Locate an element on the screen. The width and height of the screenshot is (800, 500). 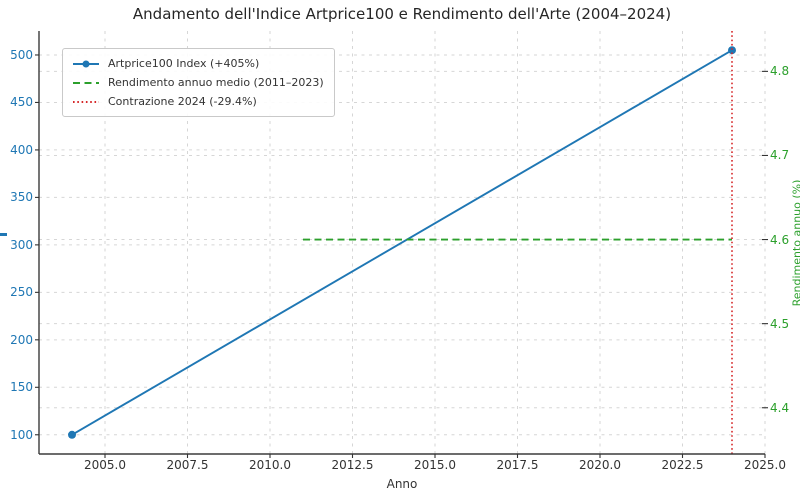
x-tick-label: 2022.5 is located at coordinates (682, 465).